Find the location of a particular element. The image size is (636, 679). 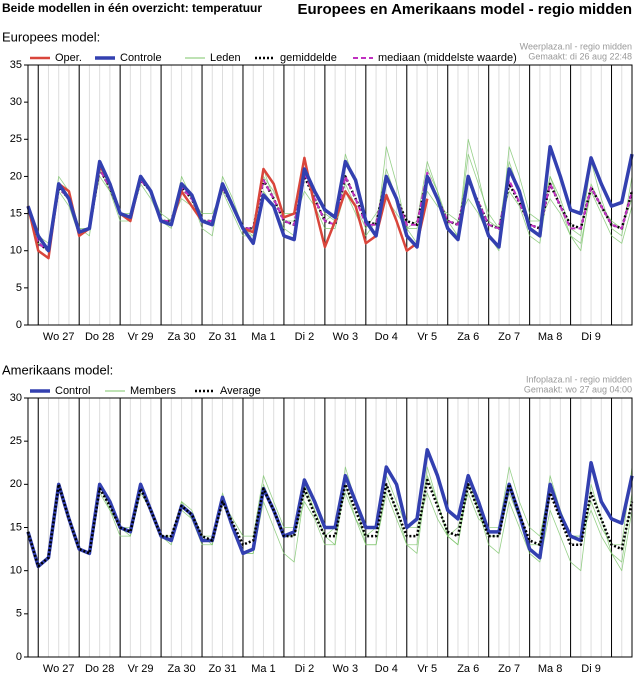

source-note: Gemaakt: wo 27 aug 04:00 is located at coordinates (578, 389).